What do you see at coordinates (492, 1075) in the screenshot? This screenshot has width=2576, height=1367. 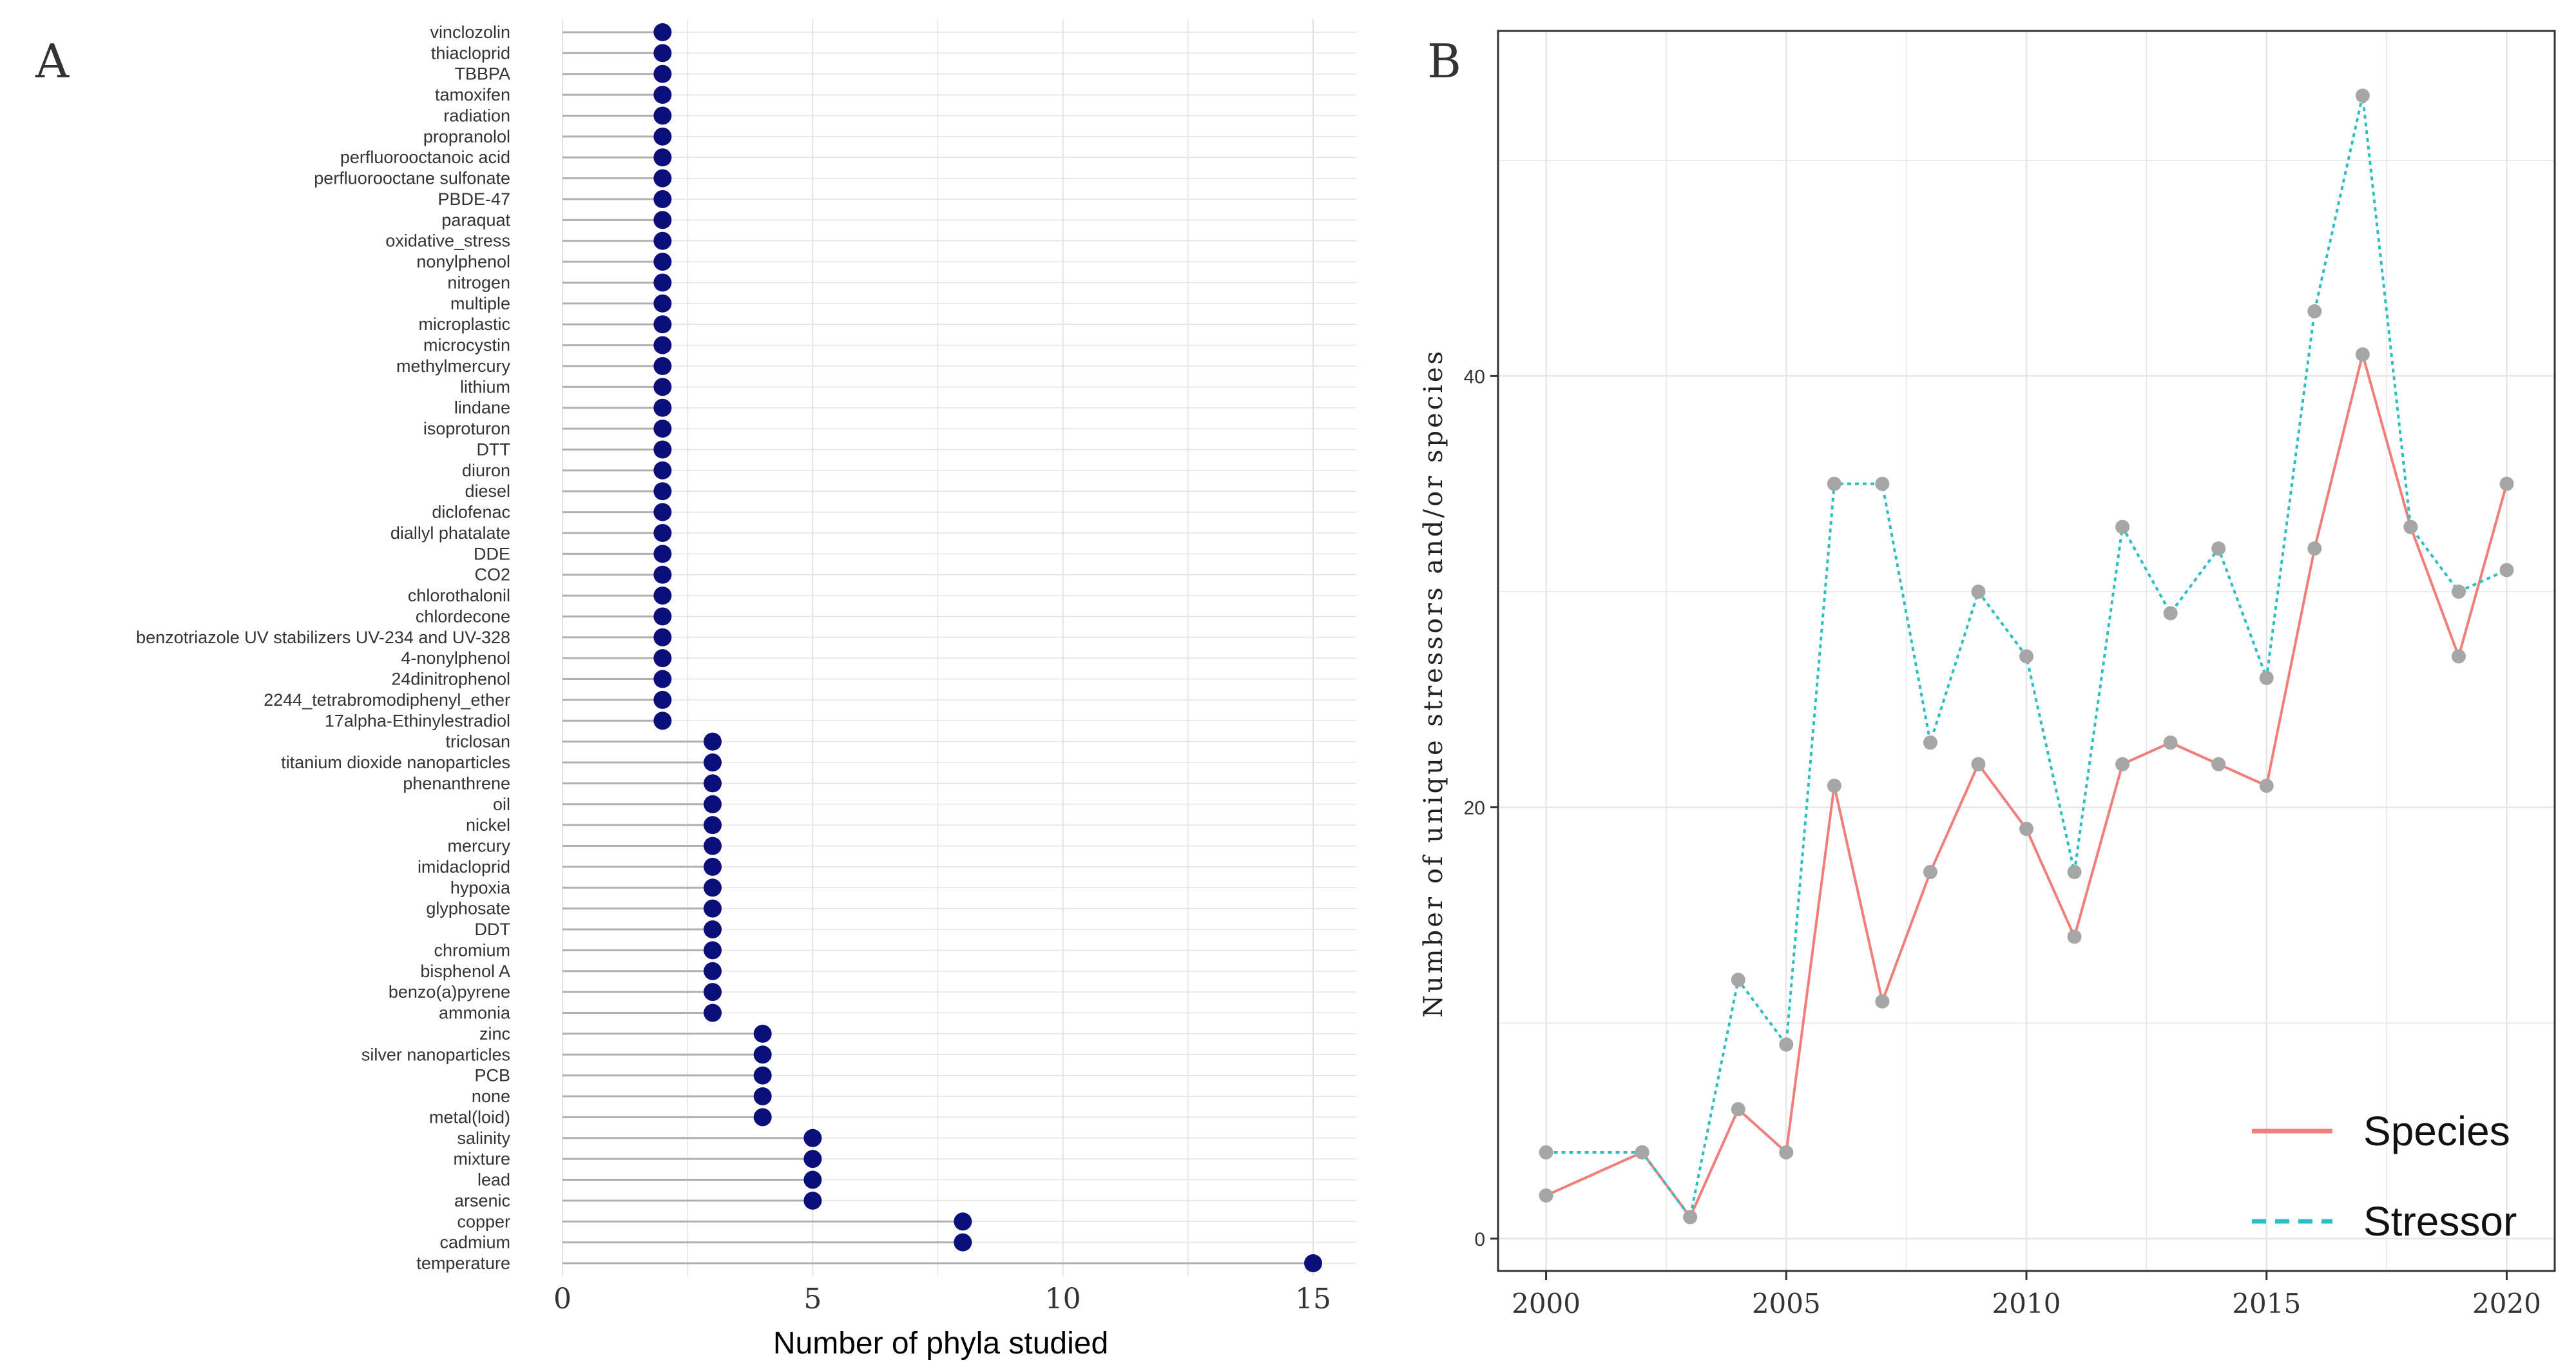 I see `category-label: PCB` at bounding box center [492, 1075].